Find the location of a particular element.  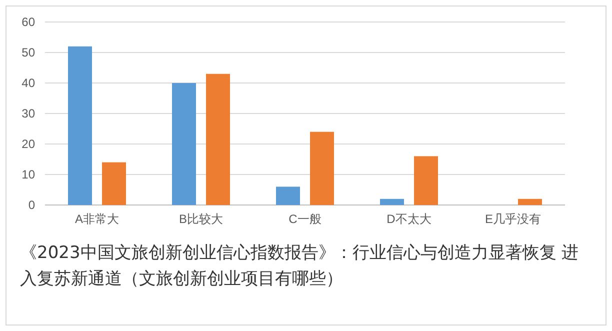

y-tick-label: 40 is located at coordinates (29, 83).